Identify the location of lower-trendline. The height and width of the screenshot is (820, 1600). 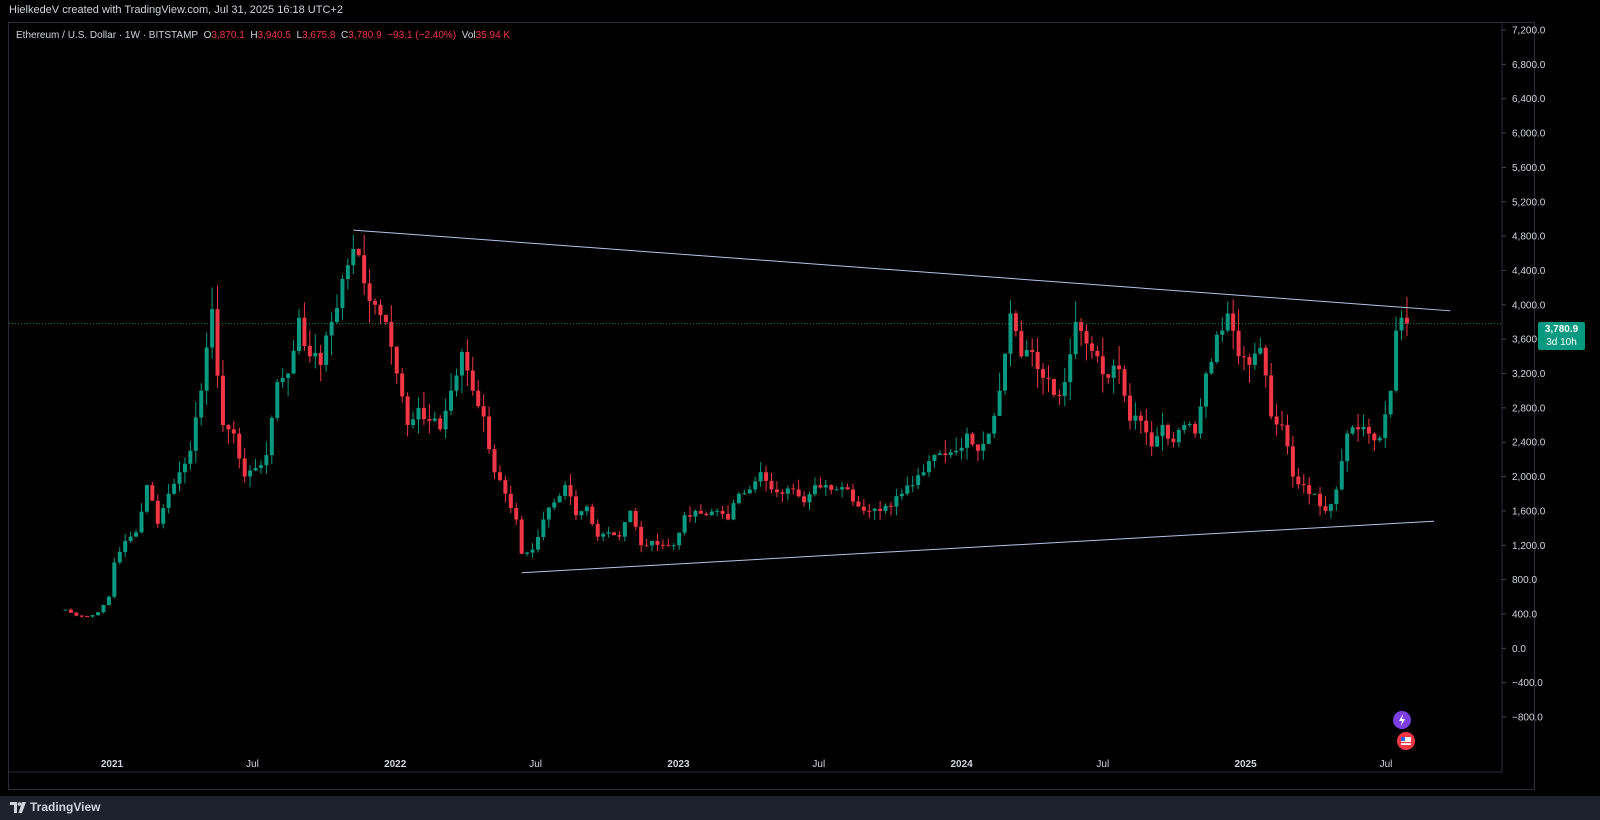
(978, 547).